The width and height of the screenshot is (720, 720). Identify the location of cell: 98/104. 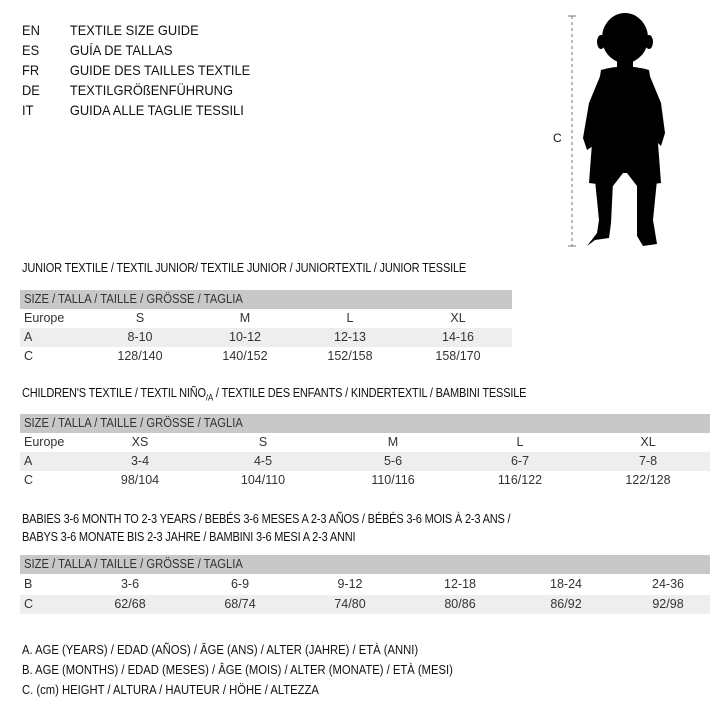
(140, 480).